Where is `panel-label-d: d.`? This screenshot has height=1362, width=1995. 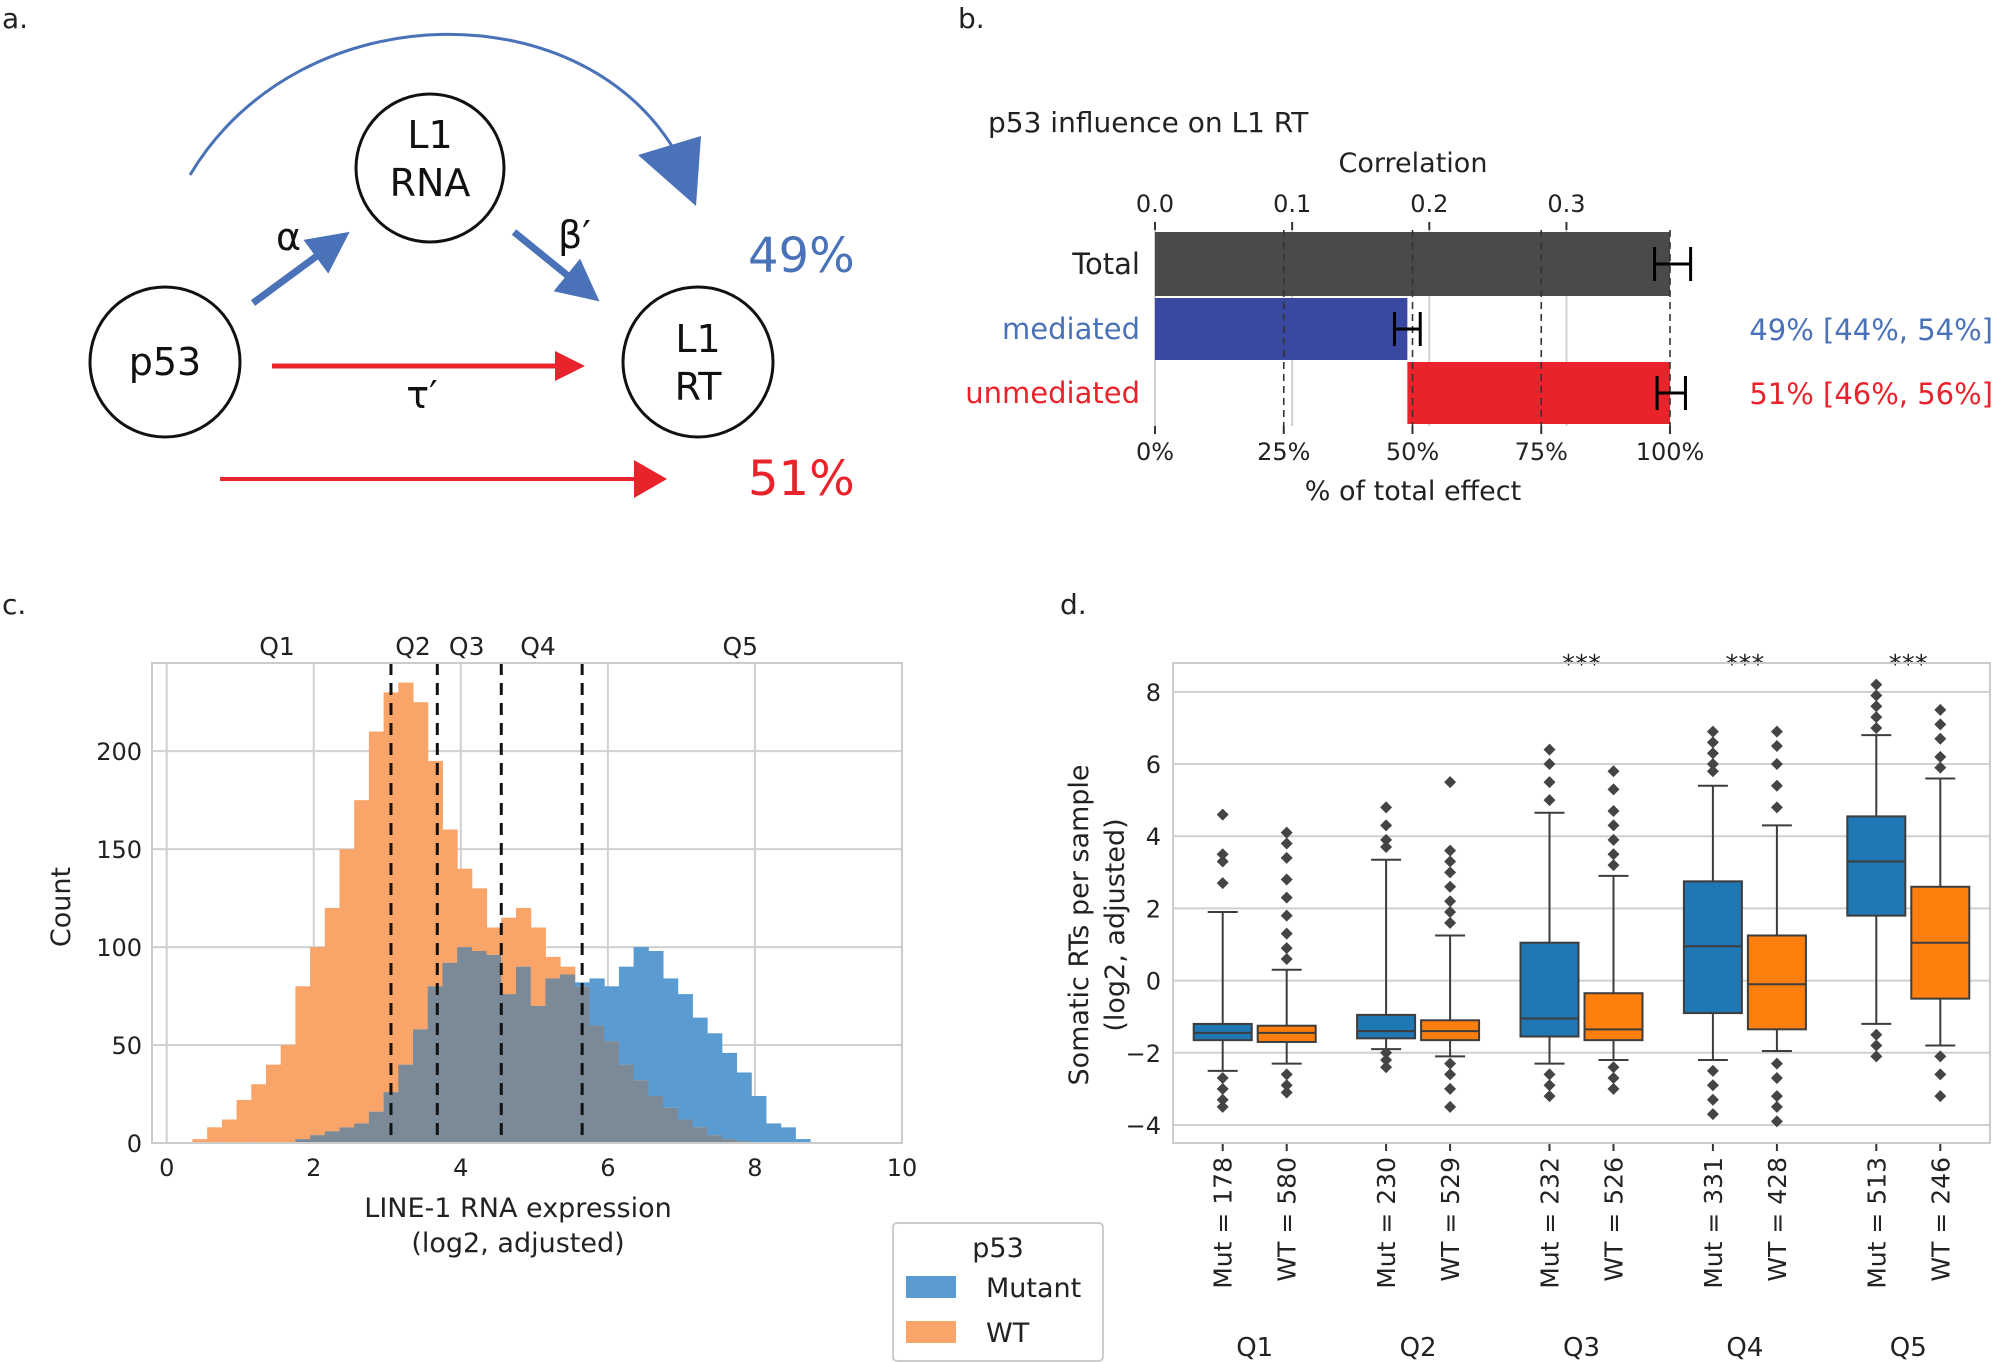
panel-label-d: d. is located at coordinates (1073, 604).